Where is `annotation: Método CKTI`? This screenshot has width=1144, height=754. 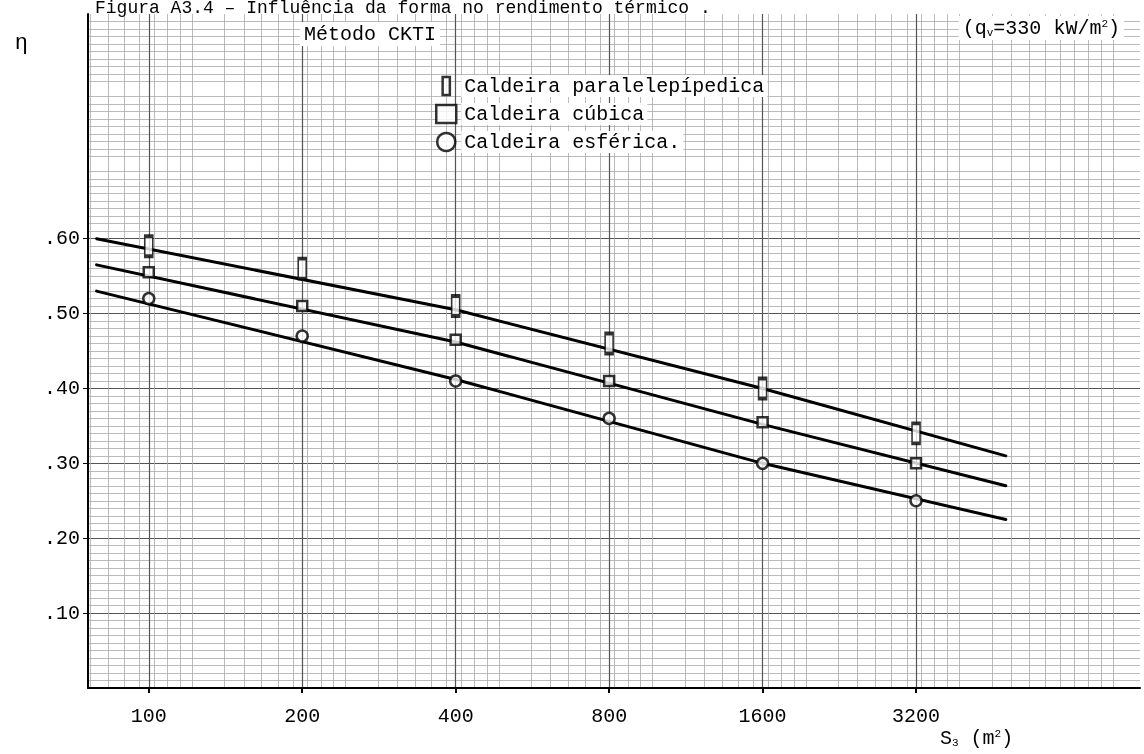
annotation: Método CKTI is located at coordinates (370, 34).